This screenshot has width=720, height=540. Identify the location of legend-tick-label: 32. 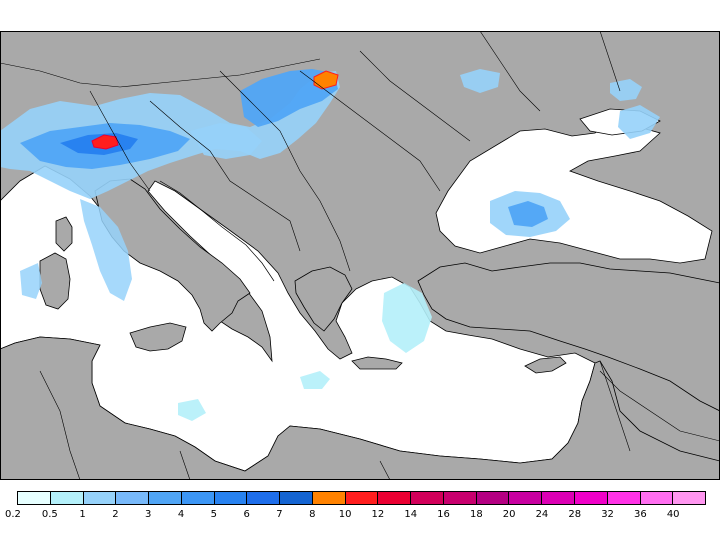
(607, 514).